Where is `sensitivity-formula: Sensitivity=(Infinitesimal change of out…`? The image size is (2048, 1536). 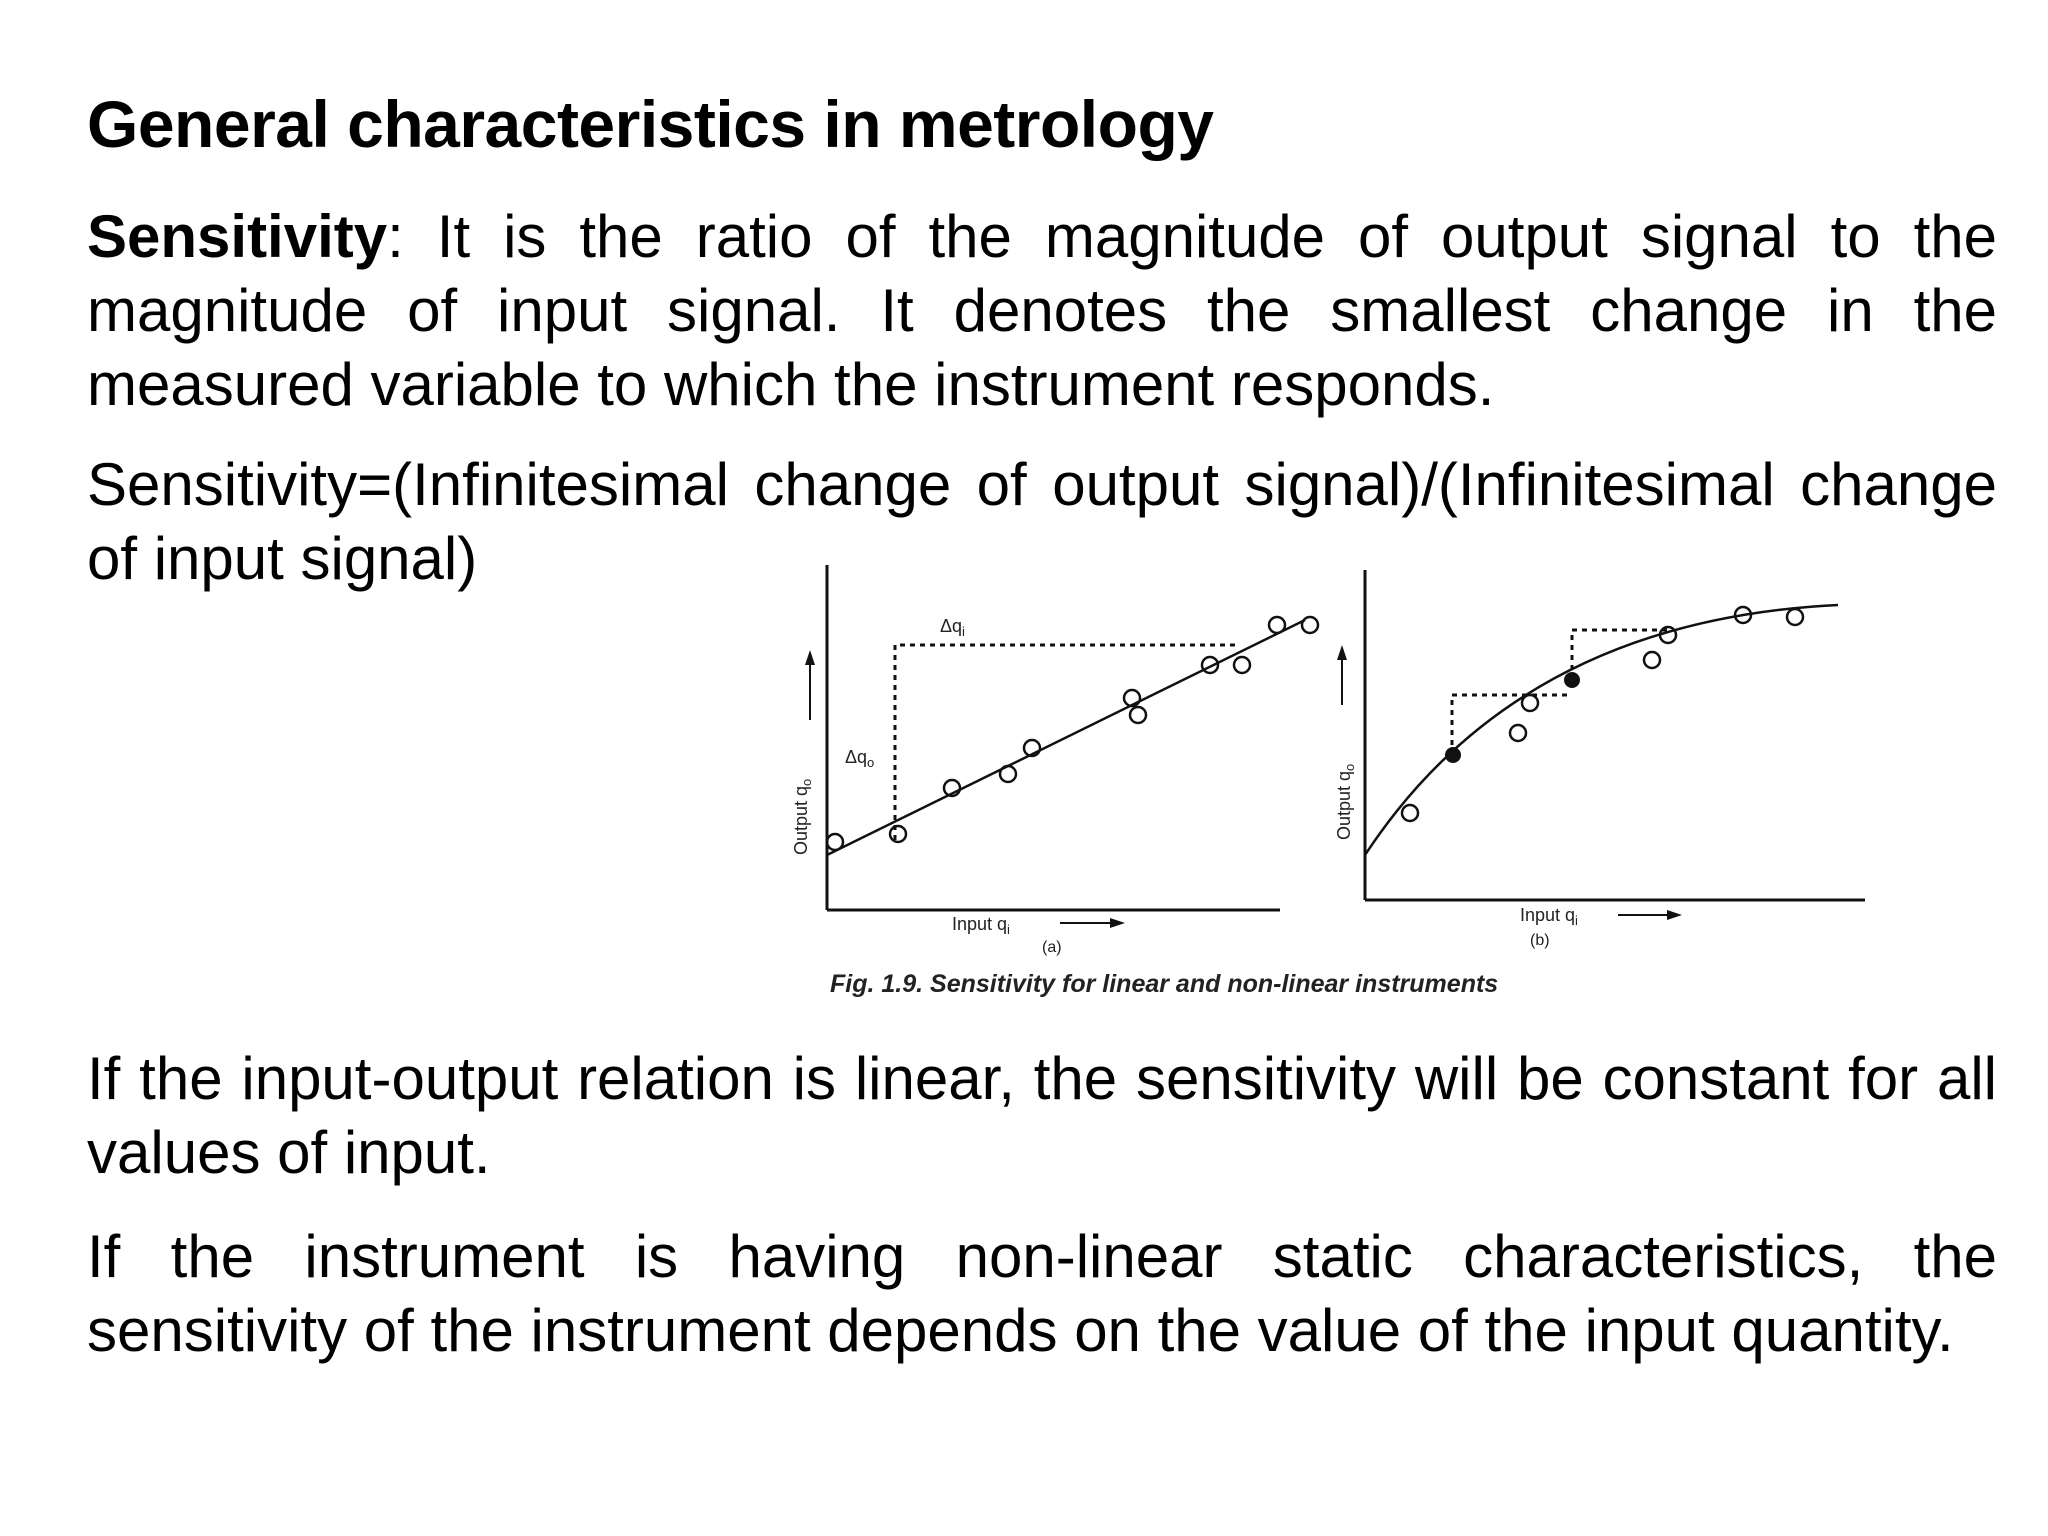
sensitivity-formula: Sensitivity=(Infinitesimal change of out… is located at coordinates (1042, 521).